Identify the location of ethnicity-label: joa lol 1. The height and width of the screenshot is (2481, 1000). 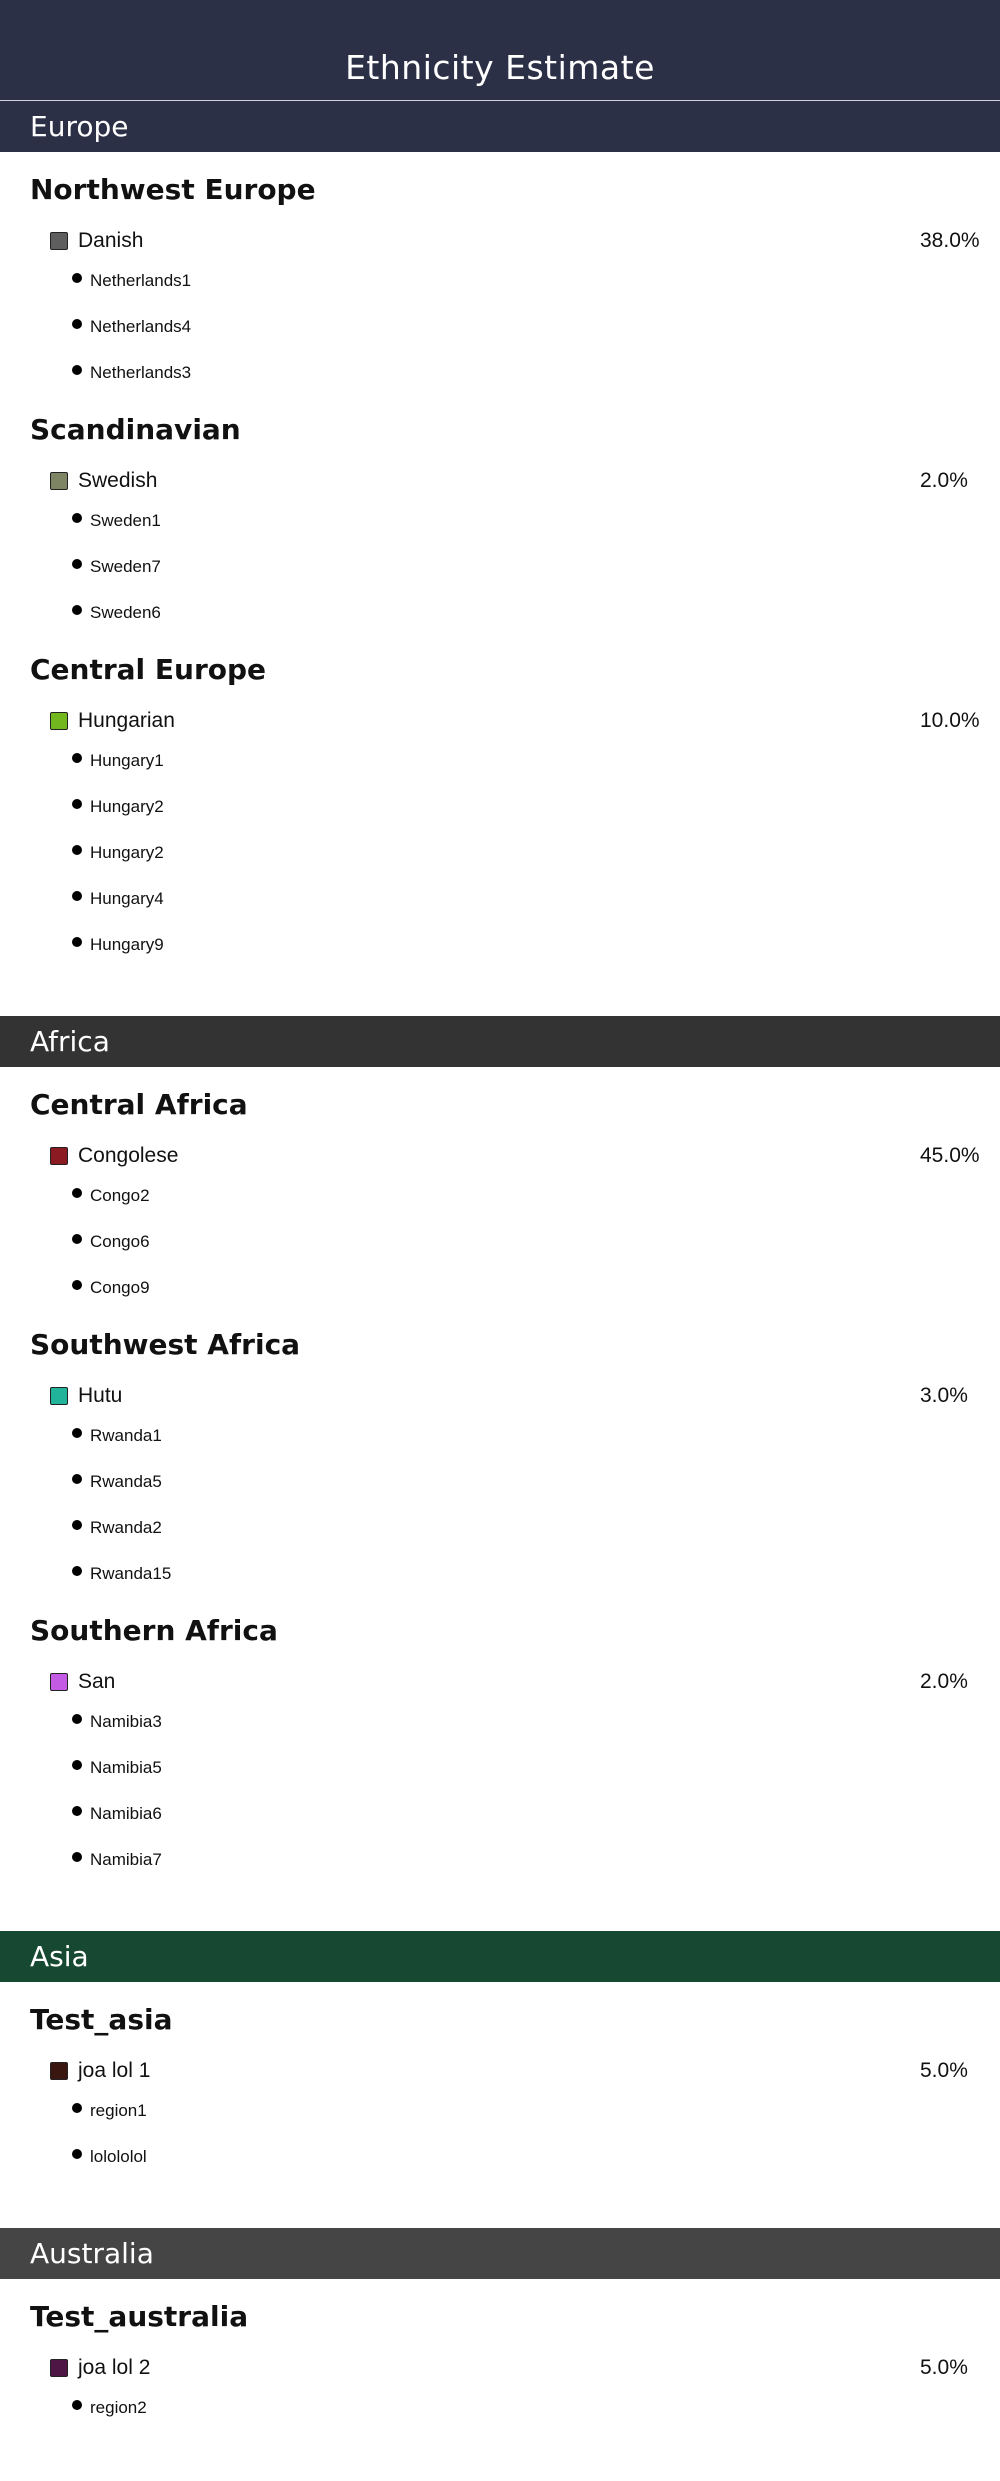
(114, 2070).